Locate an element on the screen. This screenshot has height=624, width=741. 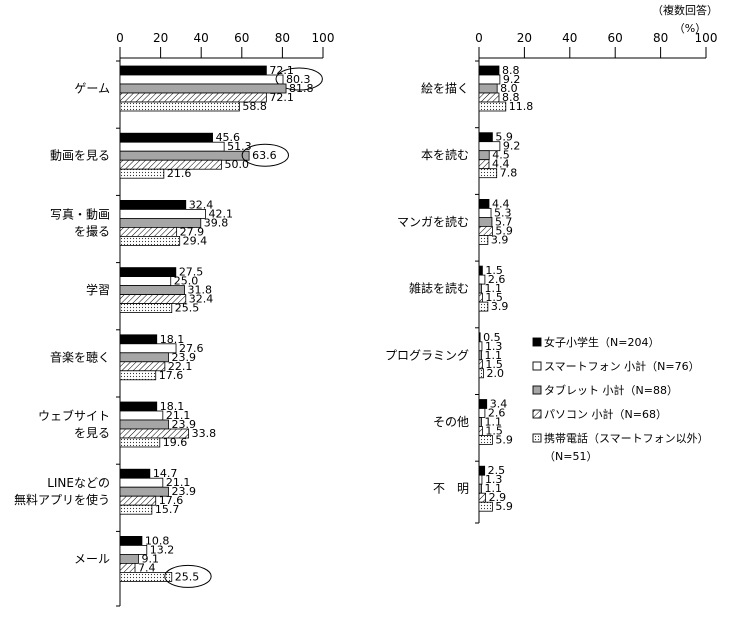
legend-label: タブレット 小計（N=88） is located at coordinates (611, 390).